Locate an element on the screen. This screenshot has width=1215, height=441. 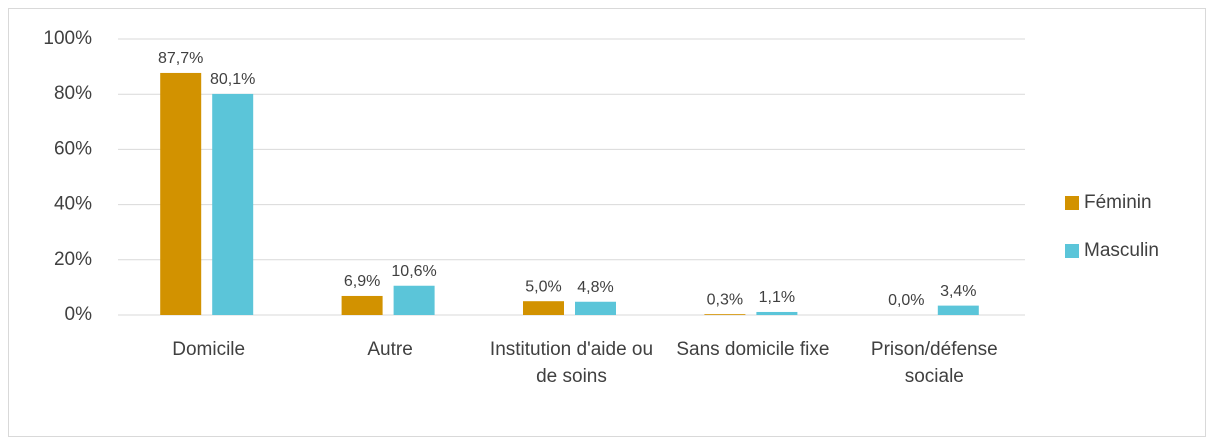
y-tick-label: 100% is located at coordinates (67, 38).